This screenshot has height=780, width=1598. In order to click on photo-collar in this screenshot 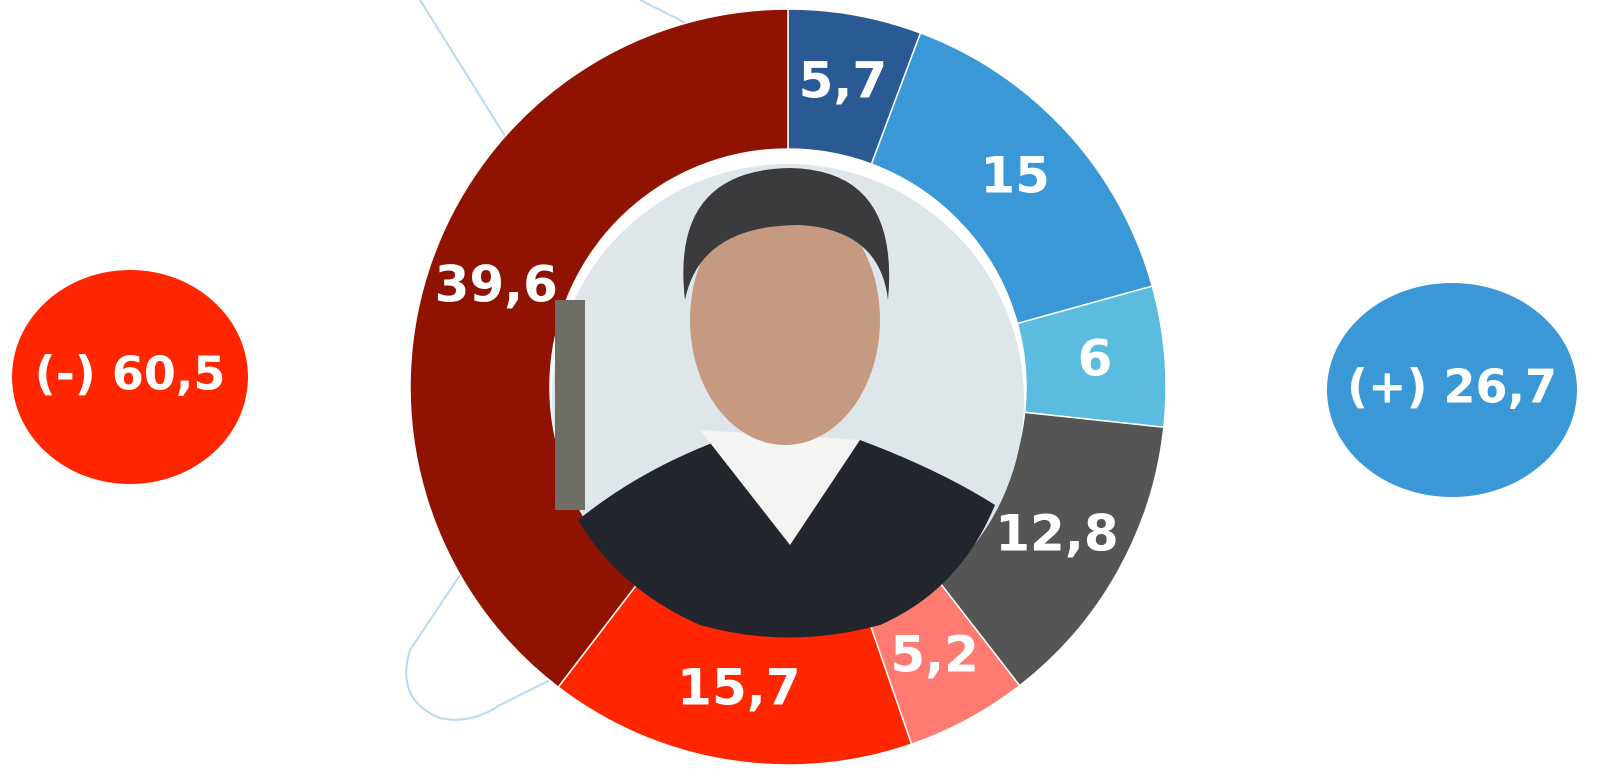, I will do `click(780, 487)`.